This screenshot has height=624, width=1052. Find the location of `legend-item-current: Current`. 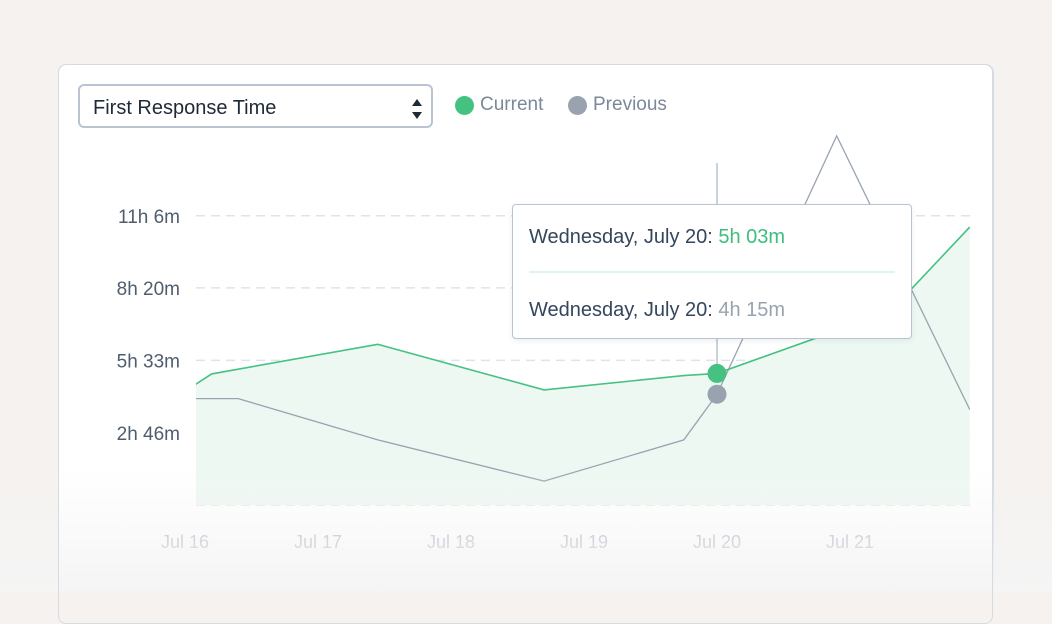

legend-item-current: Current is located at coordinates (499, 105).